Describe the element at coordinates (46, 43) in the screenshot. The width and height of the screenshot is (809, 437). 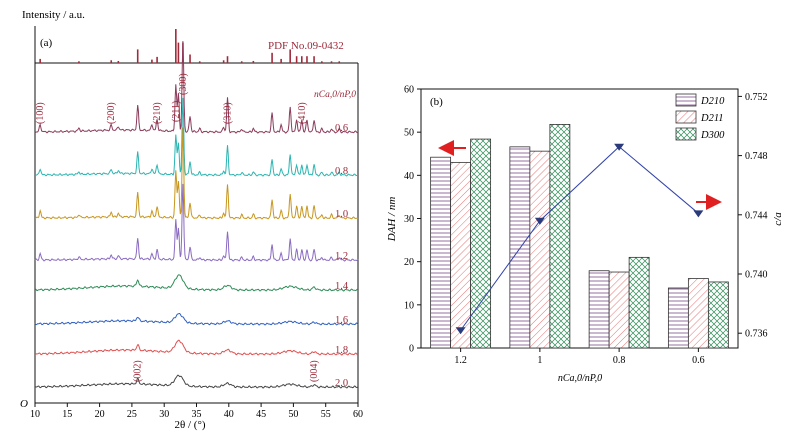
I see `xrd-panel-label: (a)` at that location.